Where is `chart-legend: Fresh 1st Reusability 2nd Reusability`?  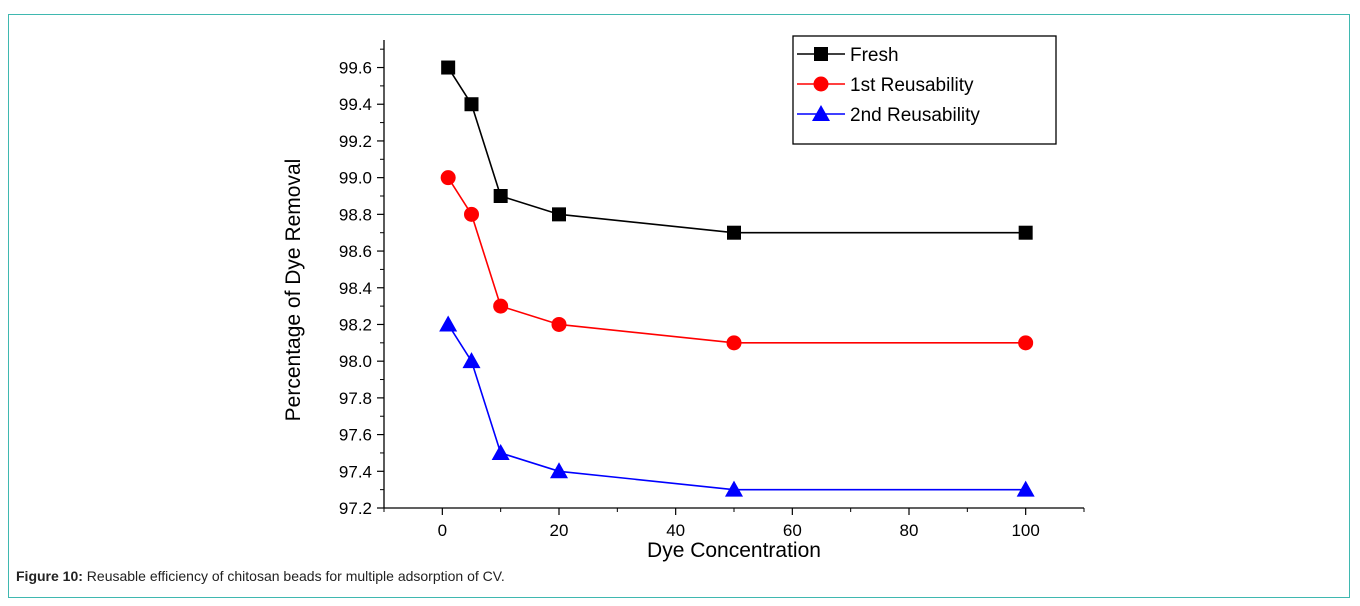
chart-legend: Fresh 1st Reusability 2nd Reusability is located at coordinates (924, 90).